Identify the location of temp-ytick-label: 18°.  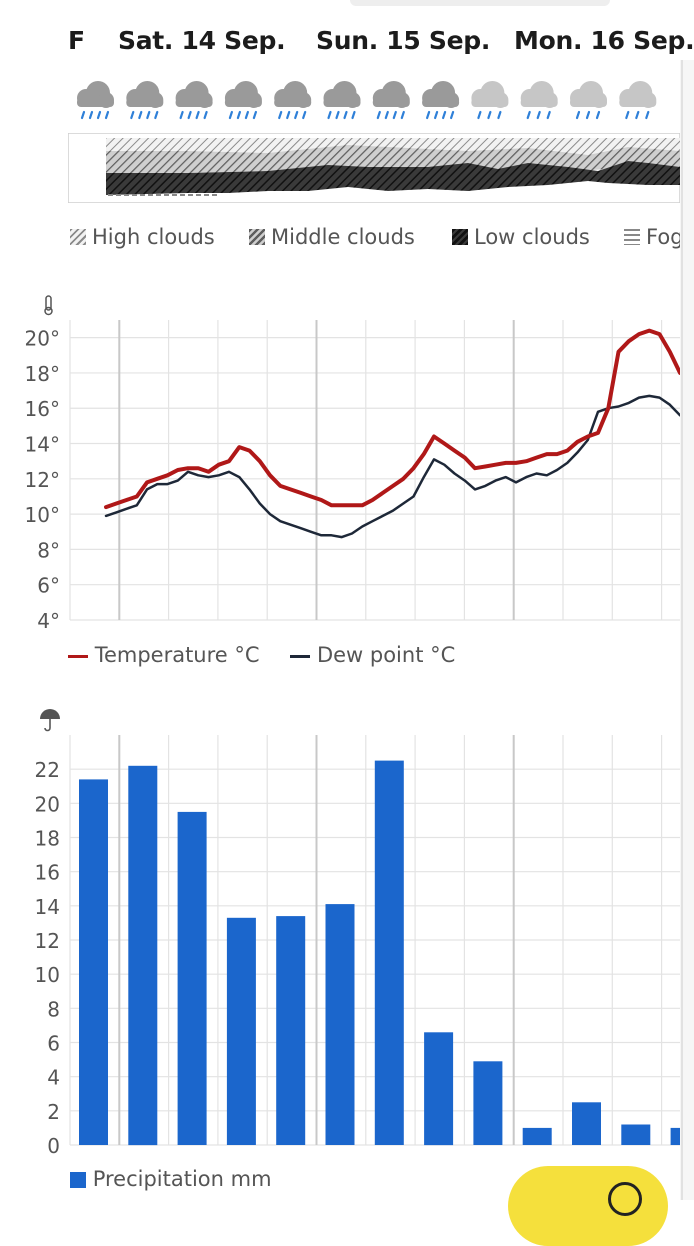
(42, 374).